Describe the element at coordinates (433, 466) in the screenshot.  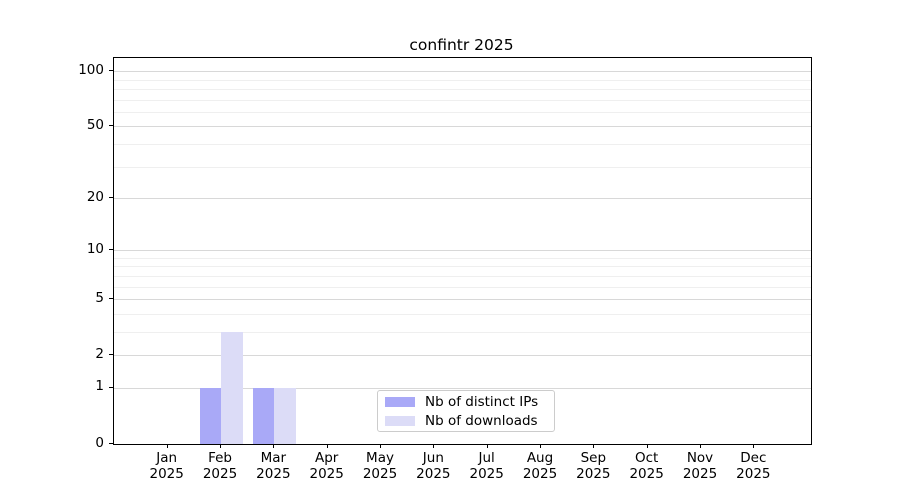
I see `x-tick-label-jun: Jun 2025` at that location.